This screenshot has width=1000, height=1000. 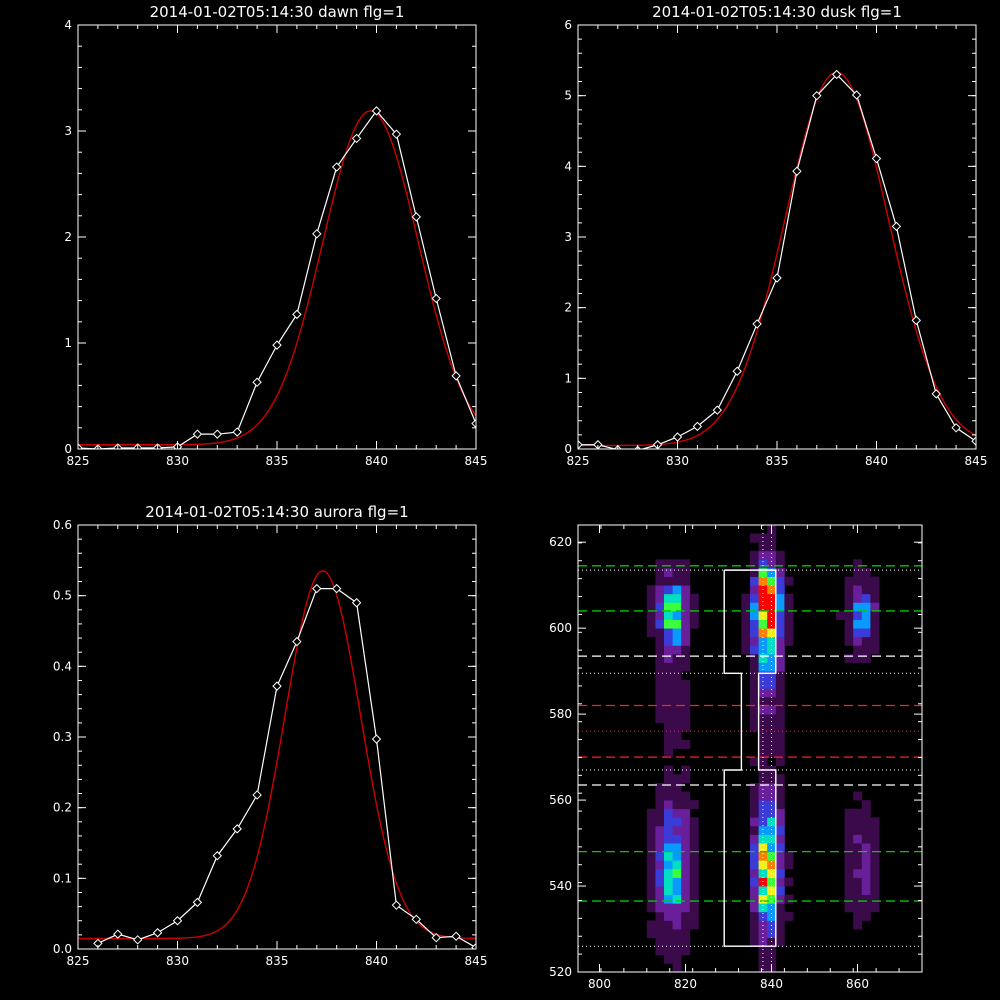 What do you see at coordinates (568, 166) in the screenshot?
I see `y-tick-label: 4` at bounding box center [568, 166].